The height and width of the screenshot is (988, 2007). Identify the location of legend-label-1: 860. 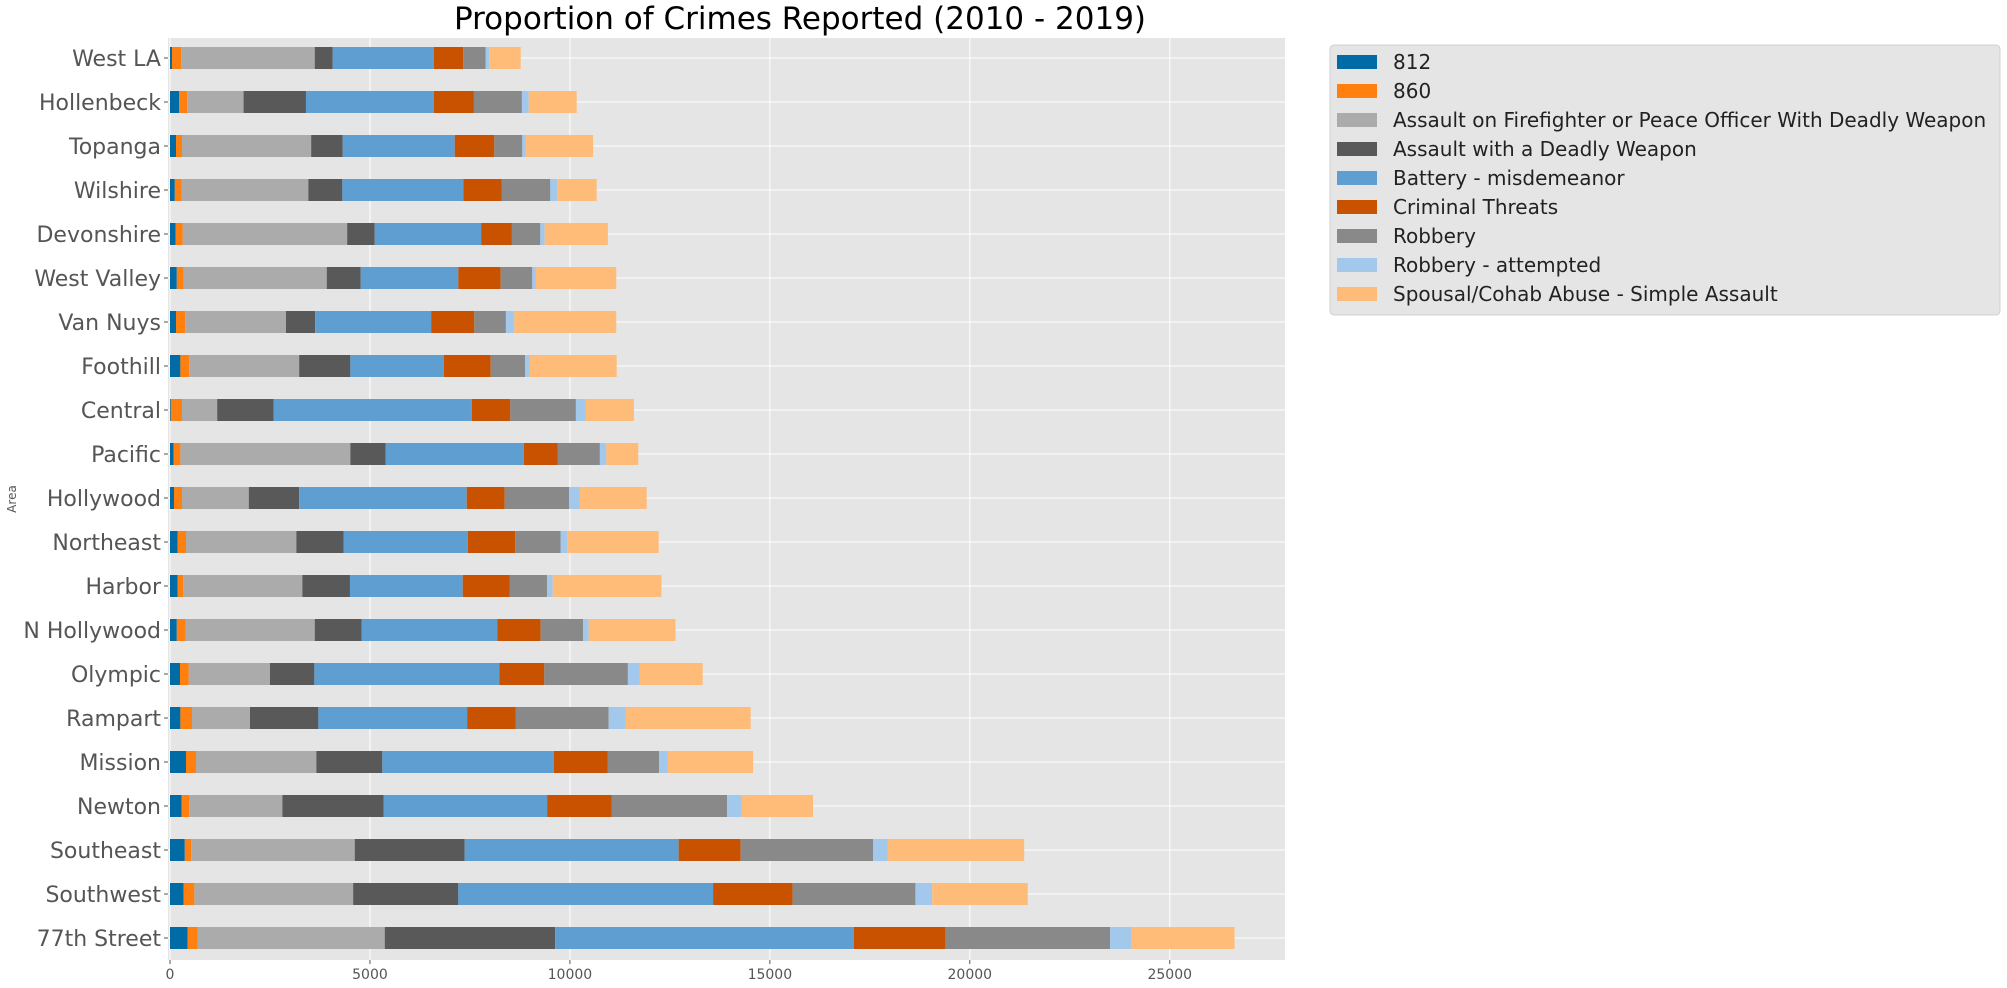
(1412, 91).